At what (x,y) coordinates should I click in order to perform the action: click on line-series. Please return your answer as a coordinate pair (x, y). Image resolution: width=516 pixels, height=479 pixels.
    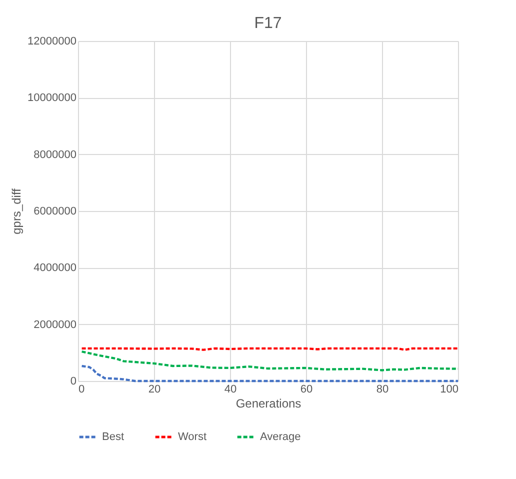
    Looking at the image, I should click on (270, 373).